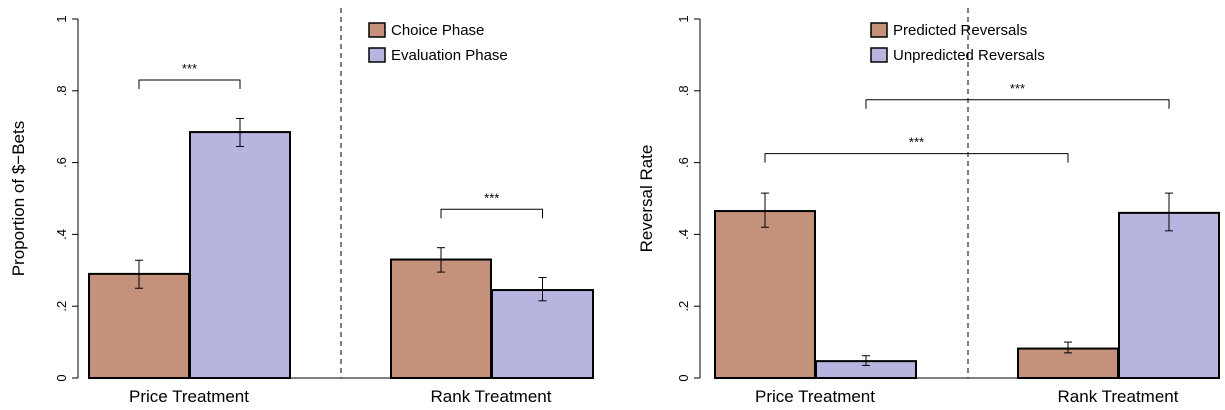 This screenshot has height=410, width=1225. Describe the element at coordinates (449, 55) in the screenshot. I see `legend-label: Evaluation Phase` at that location.